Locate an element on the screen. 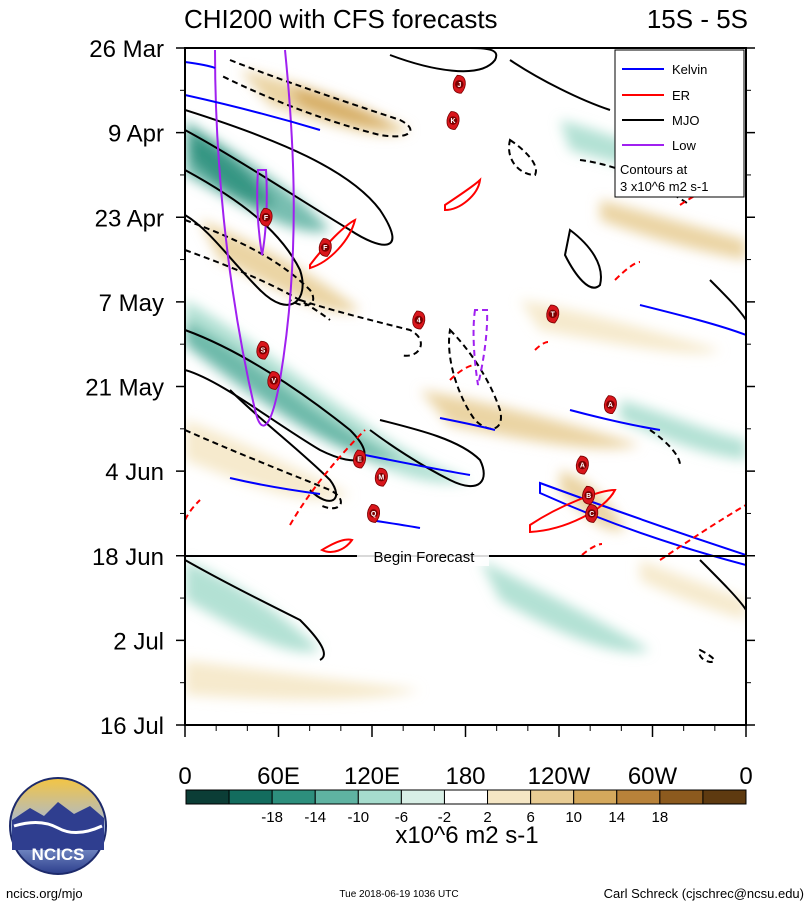  storm-marker-letter: E is located at coordinates (359, 460).